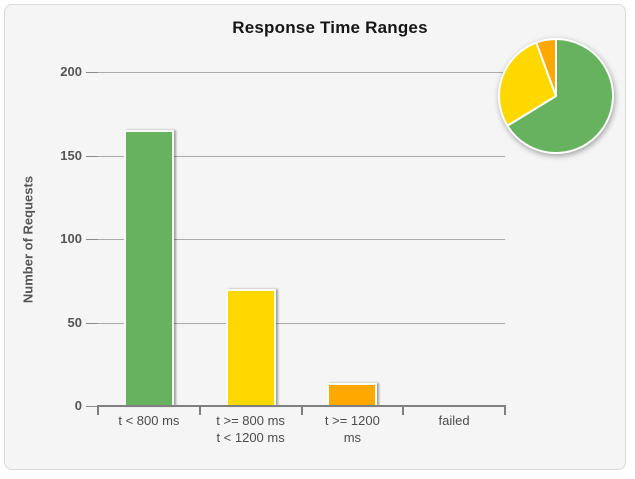 The width and height of the screenshot is (635, 479). Describe the element at coordinates (454, 420) in the screenshot. I see `x-category-label: failed` at that location.